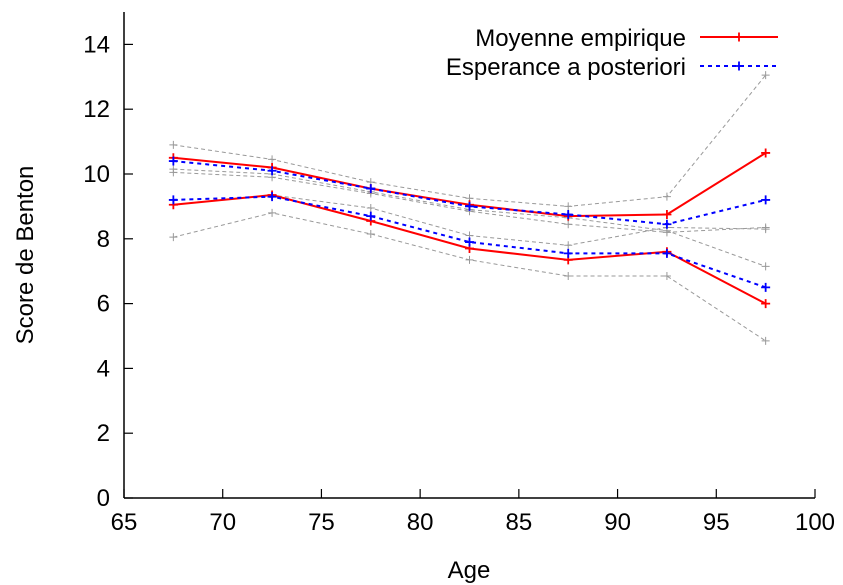  Describe the element at coordinates (815, 522) in the screenshot. I see `x-tick-label-7: 100` at that location.